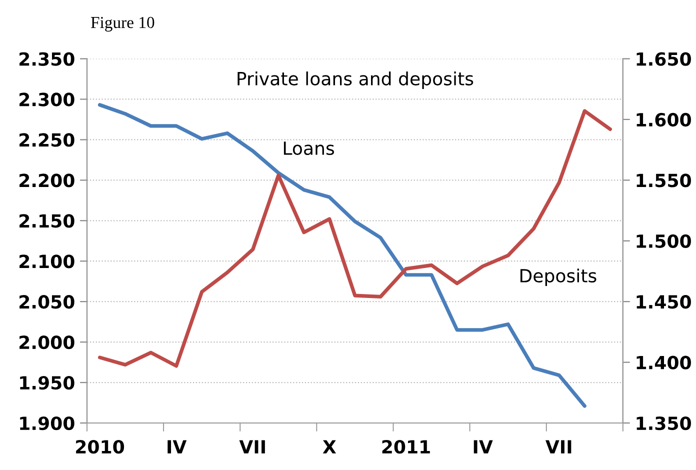 The image size is (696, 470). What do you see at coordinates (47, 59) in the screenshot?
I see `y-tick-label: 2.350` at bounding box center [47, 59].